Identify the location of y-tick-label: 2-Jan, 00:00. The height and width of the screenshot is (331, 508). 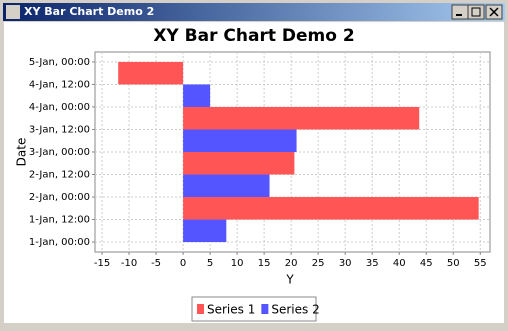
(59, 197).